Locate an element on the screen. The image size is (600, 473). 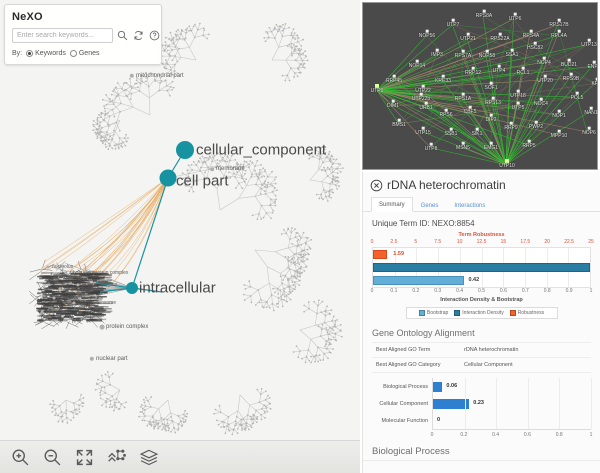
zoom-out-icon is located at coordinates (52, 457).